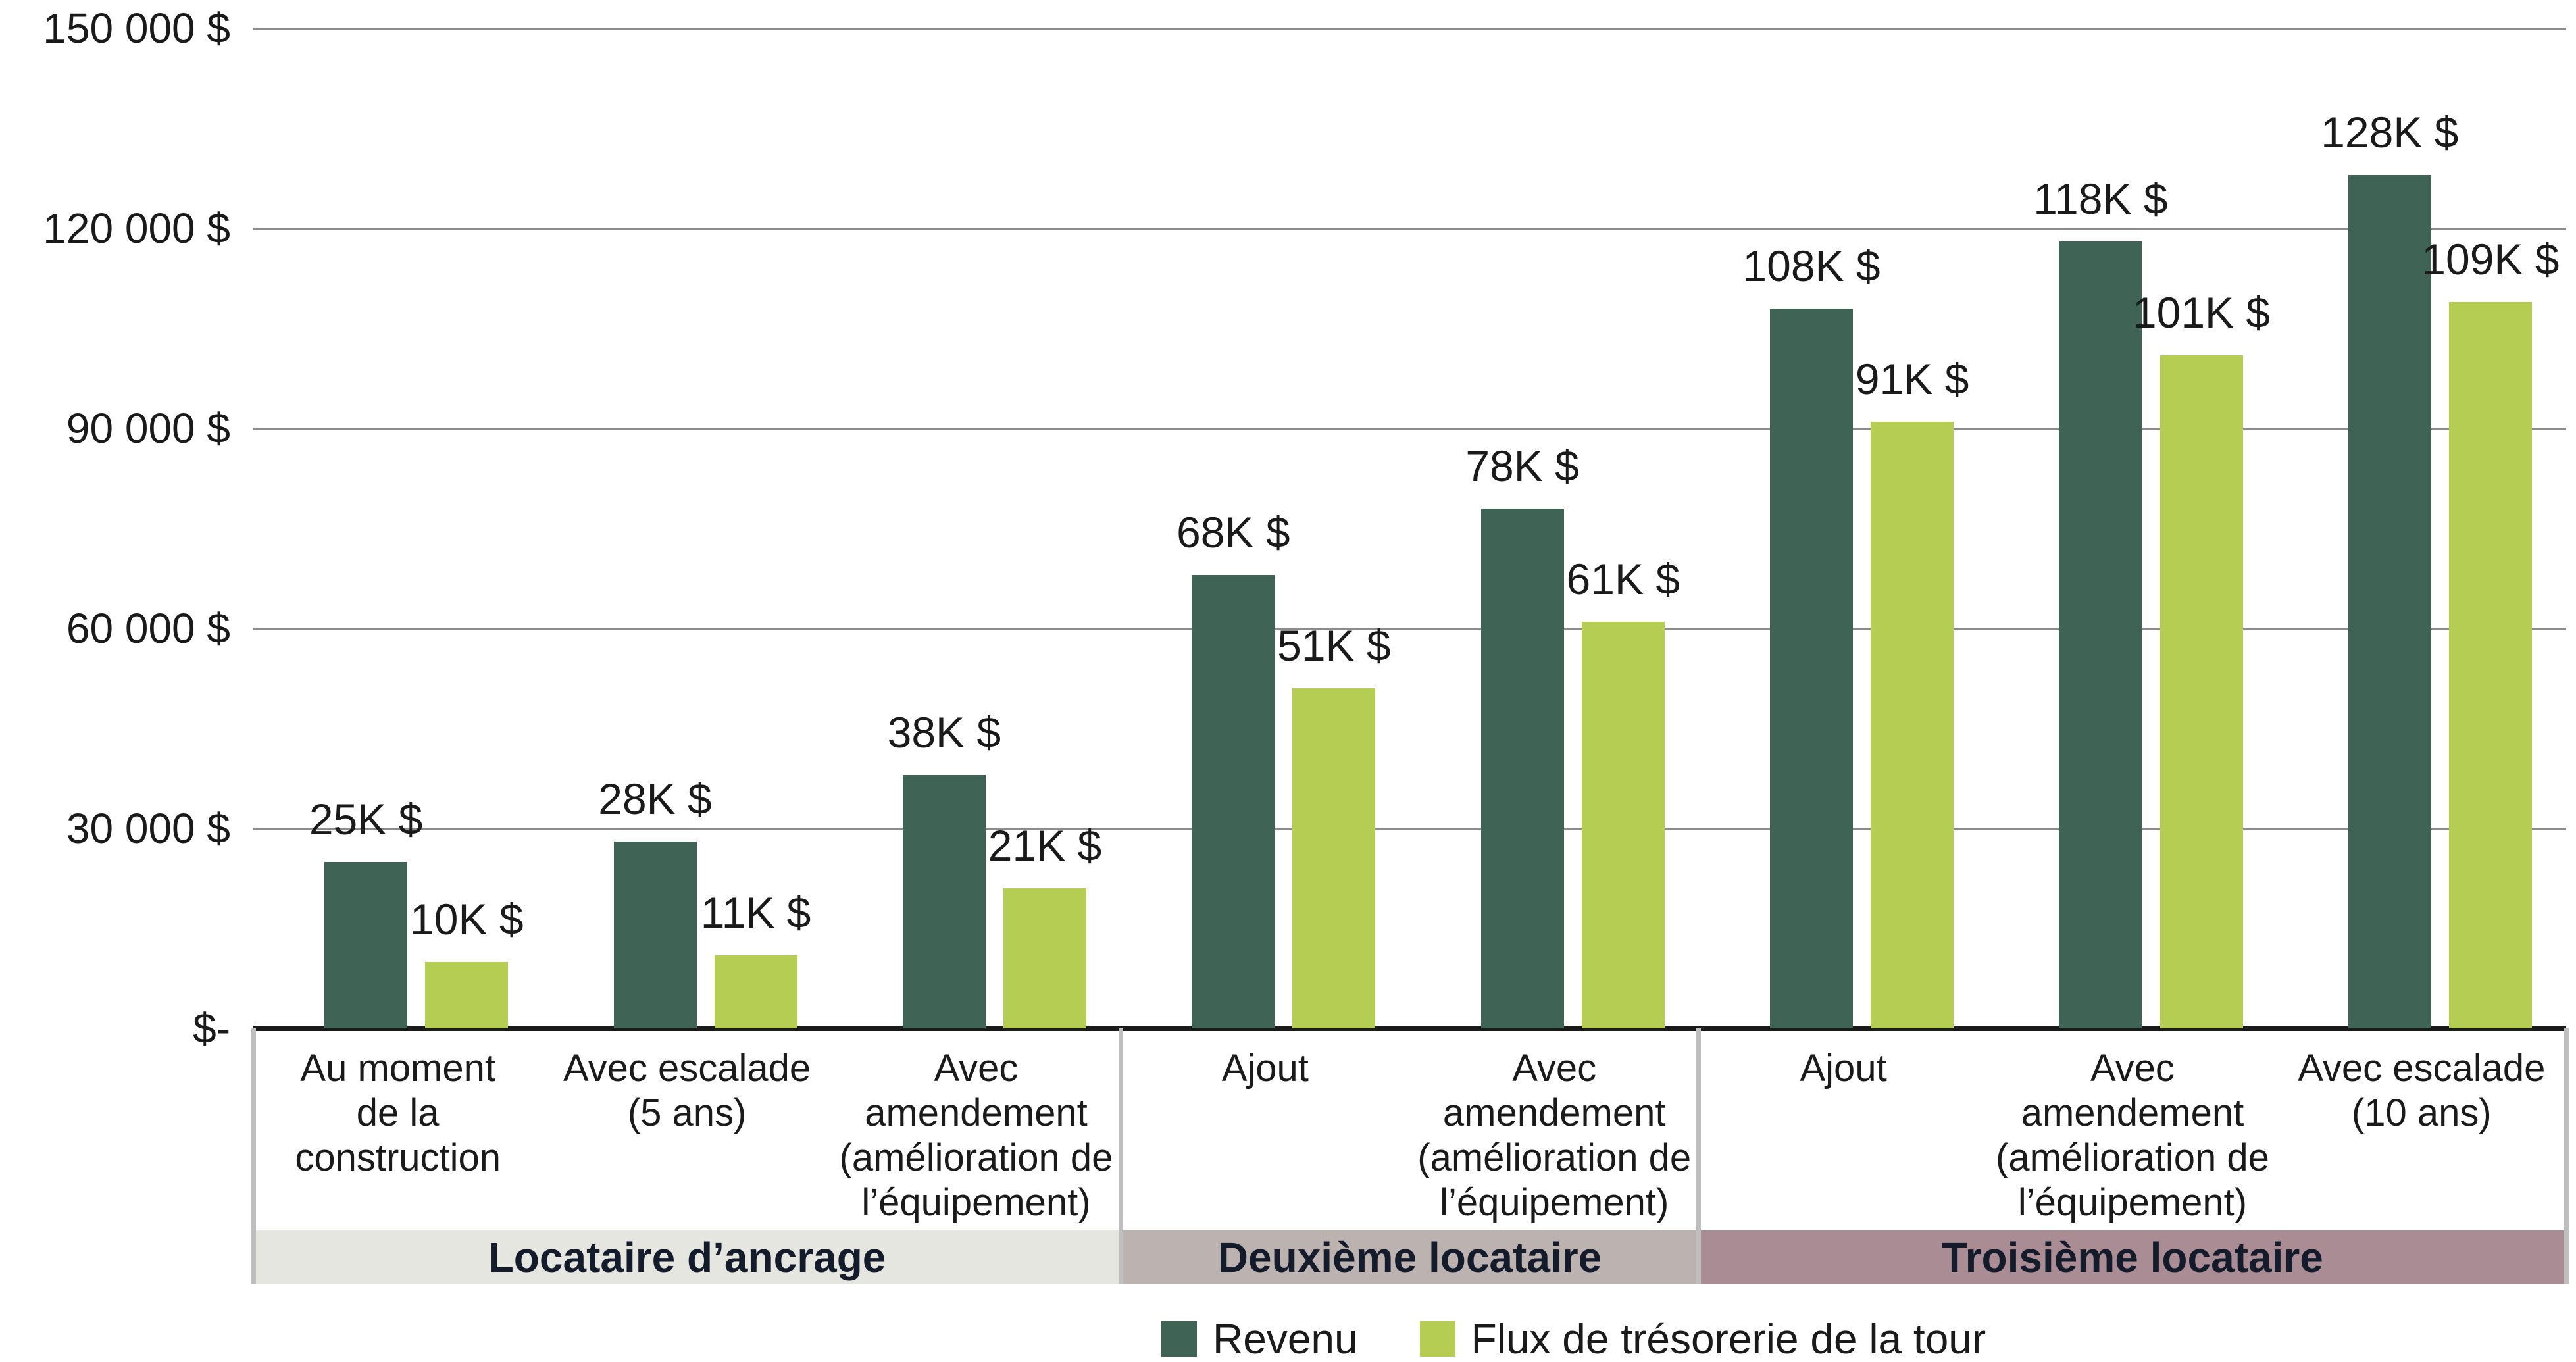 The height and width of the screenshot is (1362, 2576). Describe the element at coordinates (1811, 265) in the screenshot. I see `revenu-value-label: 108K $` at that location.